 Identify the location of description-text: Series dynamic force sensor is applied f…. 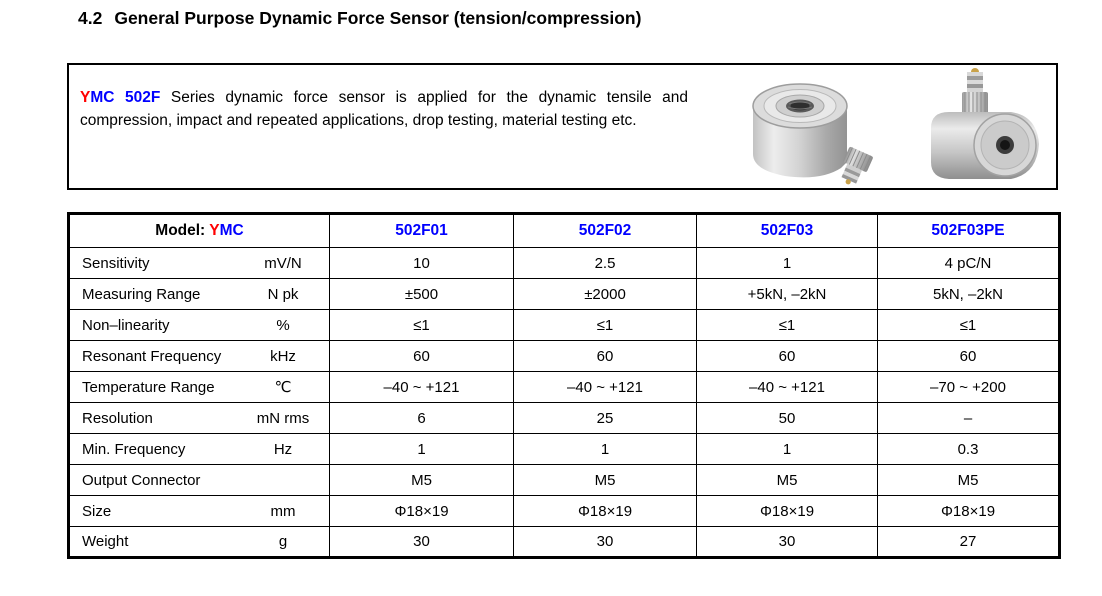
(384, 109).